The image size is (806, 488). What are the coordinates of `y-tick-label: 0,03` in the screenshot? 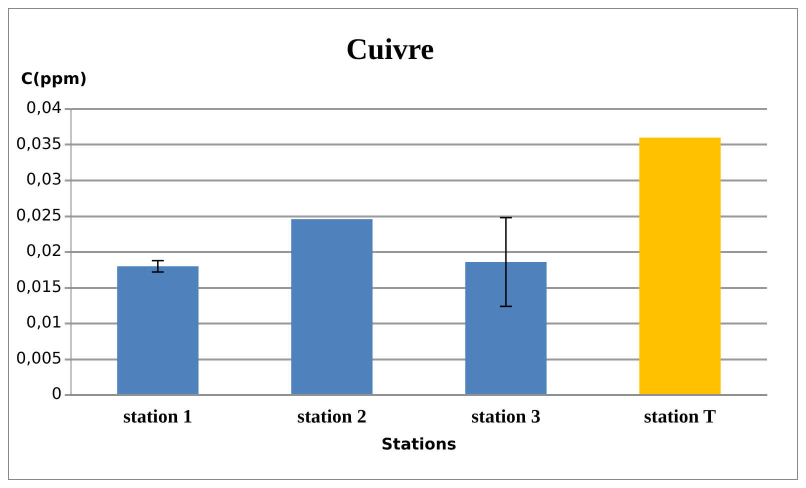 It's located at (44, 179).